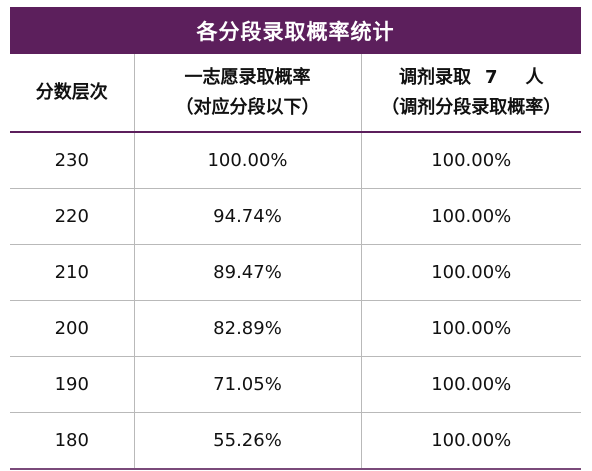 The height and width of the screenshot is (471, 592). I want to click on cell-first-choice: 82.89%, so click(247, 328).